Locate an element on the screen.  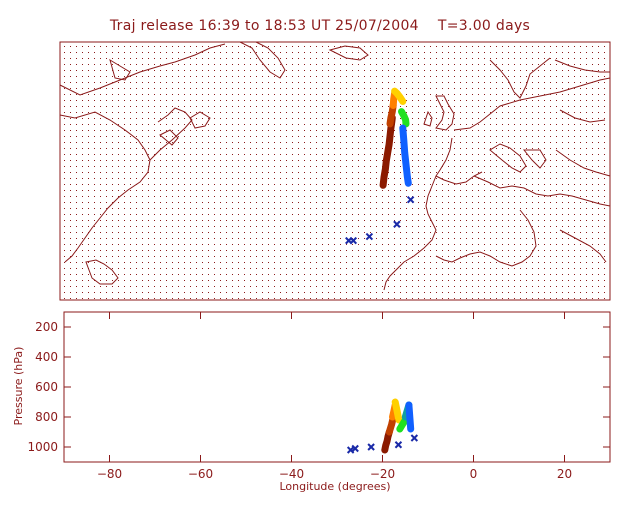
y-tick-label: 400 is located at coordinates (46, 357).